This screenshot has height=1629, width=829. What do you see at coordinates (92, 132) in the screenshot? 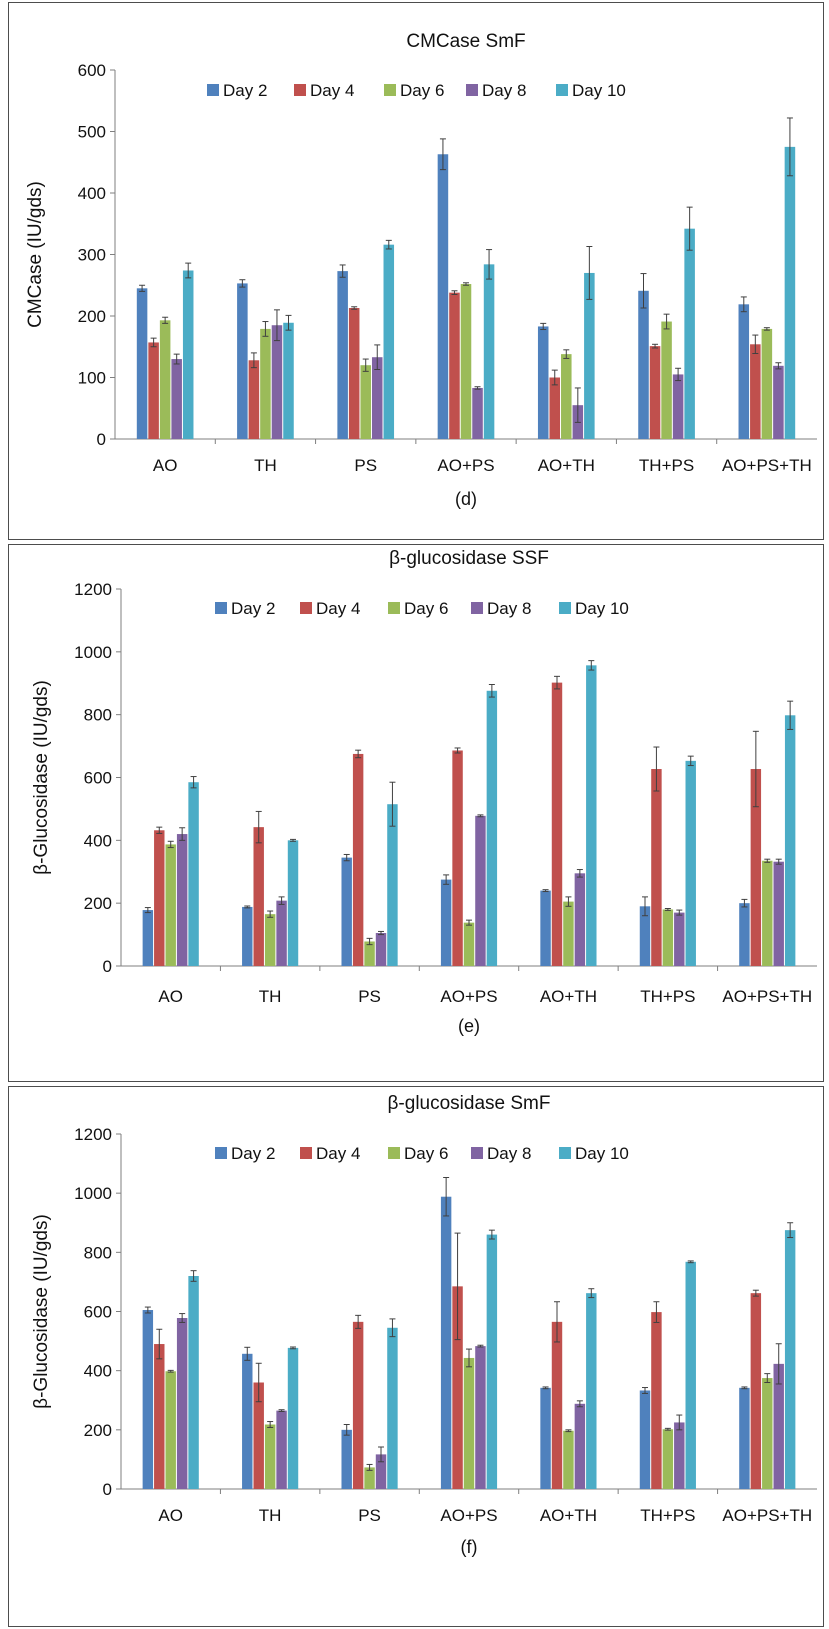
I see `y-tick-label: 500` at bounding box center [92, 132].